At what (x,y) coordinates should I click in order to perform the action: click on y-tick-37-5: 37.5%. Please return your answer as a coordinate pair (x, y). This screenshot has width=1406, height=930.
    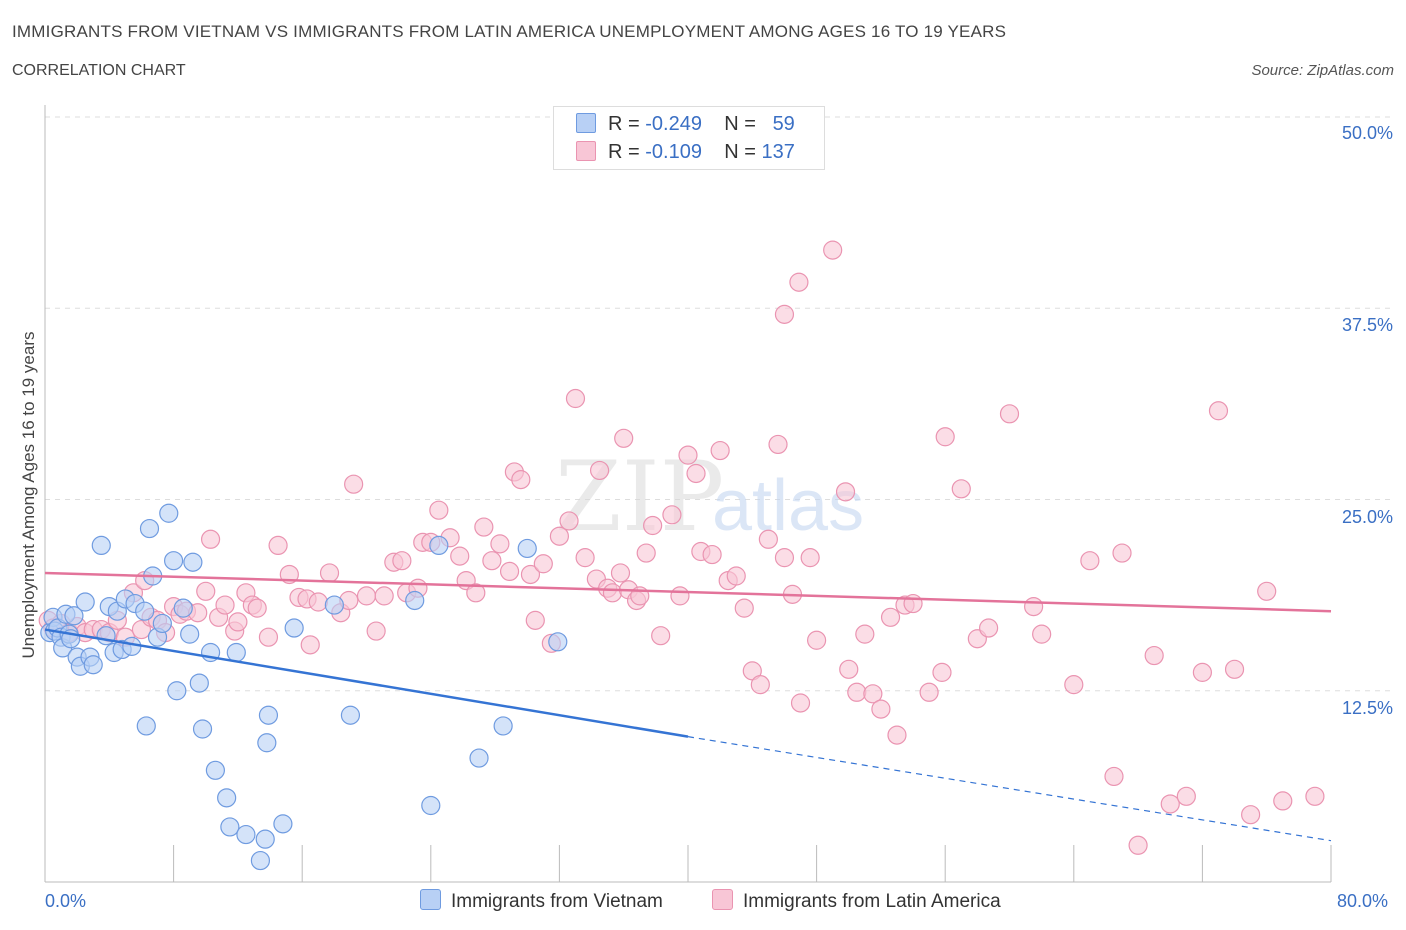
    Looking at the image, I should click on (1367, 325).